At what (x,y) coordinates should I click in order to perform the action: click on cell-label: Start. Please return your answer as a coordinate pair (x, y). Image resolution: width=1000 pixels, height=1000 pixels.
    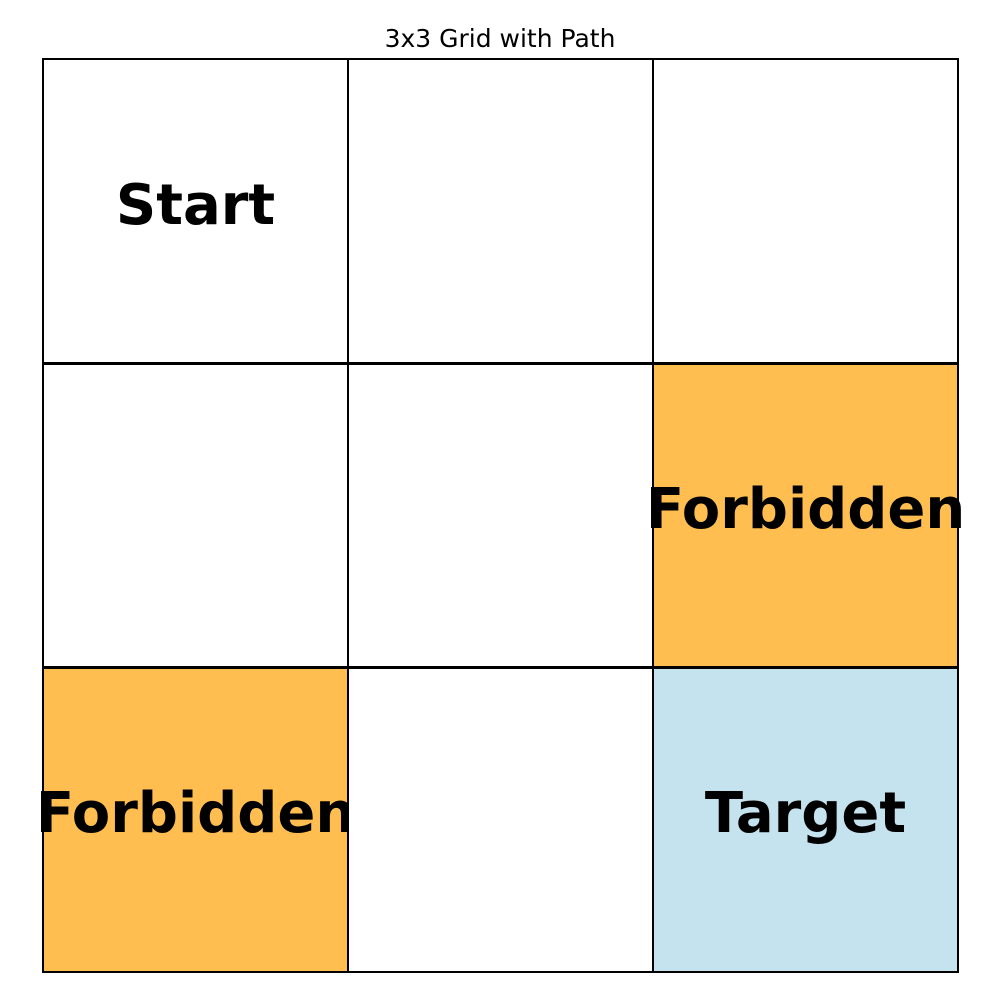
    Looking at the image, I should click on (195, 205).